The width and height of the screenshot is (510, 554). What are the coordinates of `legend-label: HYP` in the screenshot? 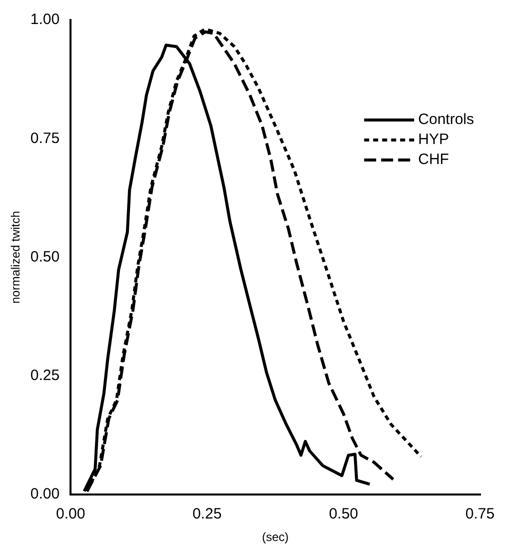 It's located at (433, 139).